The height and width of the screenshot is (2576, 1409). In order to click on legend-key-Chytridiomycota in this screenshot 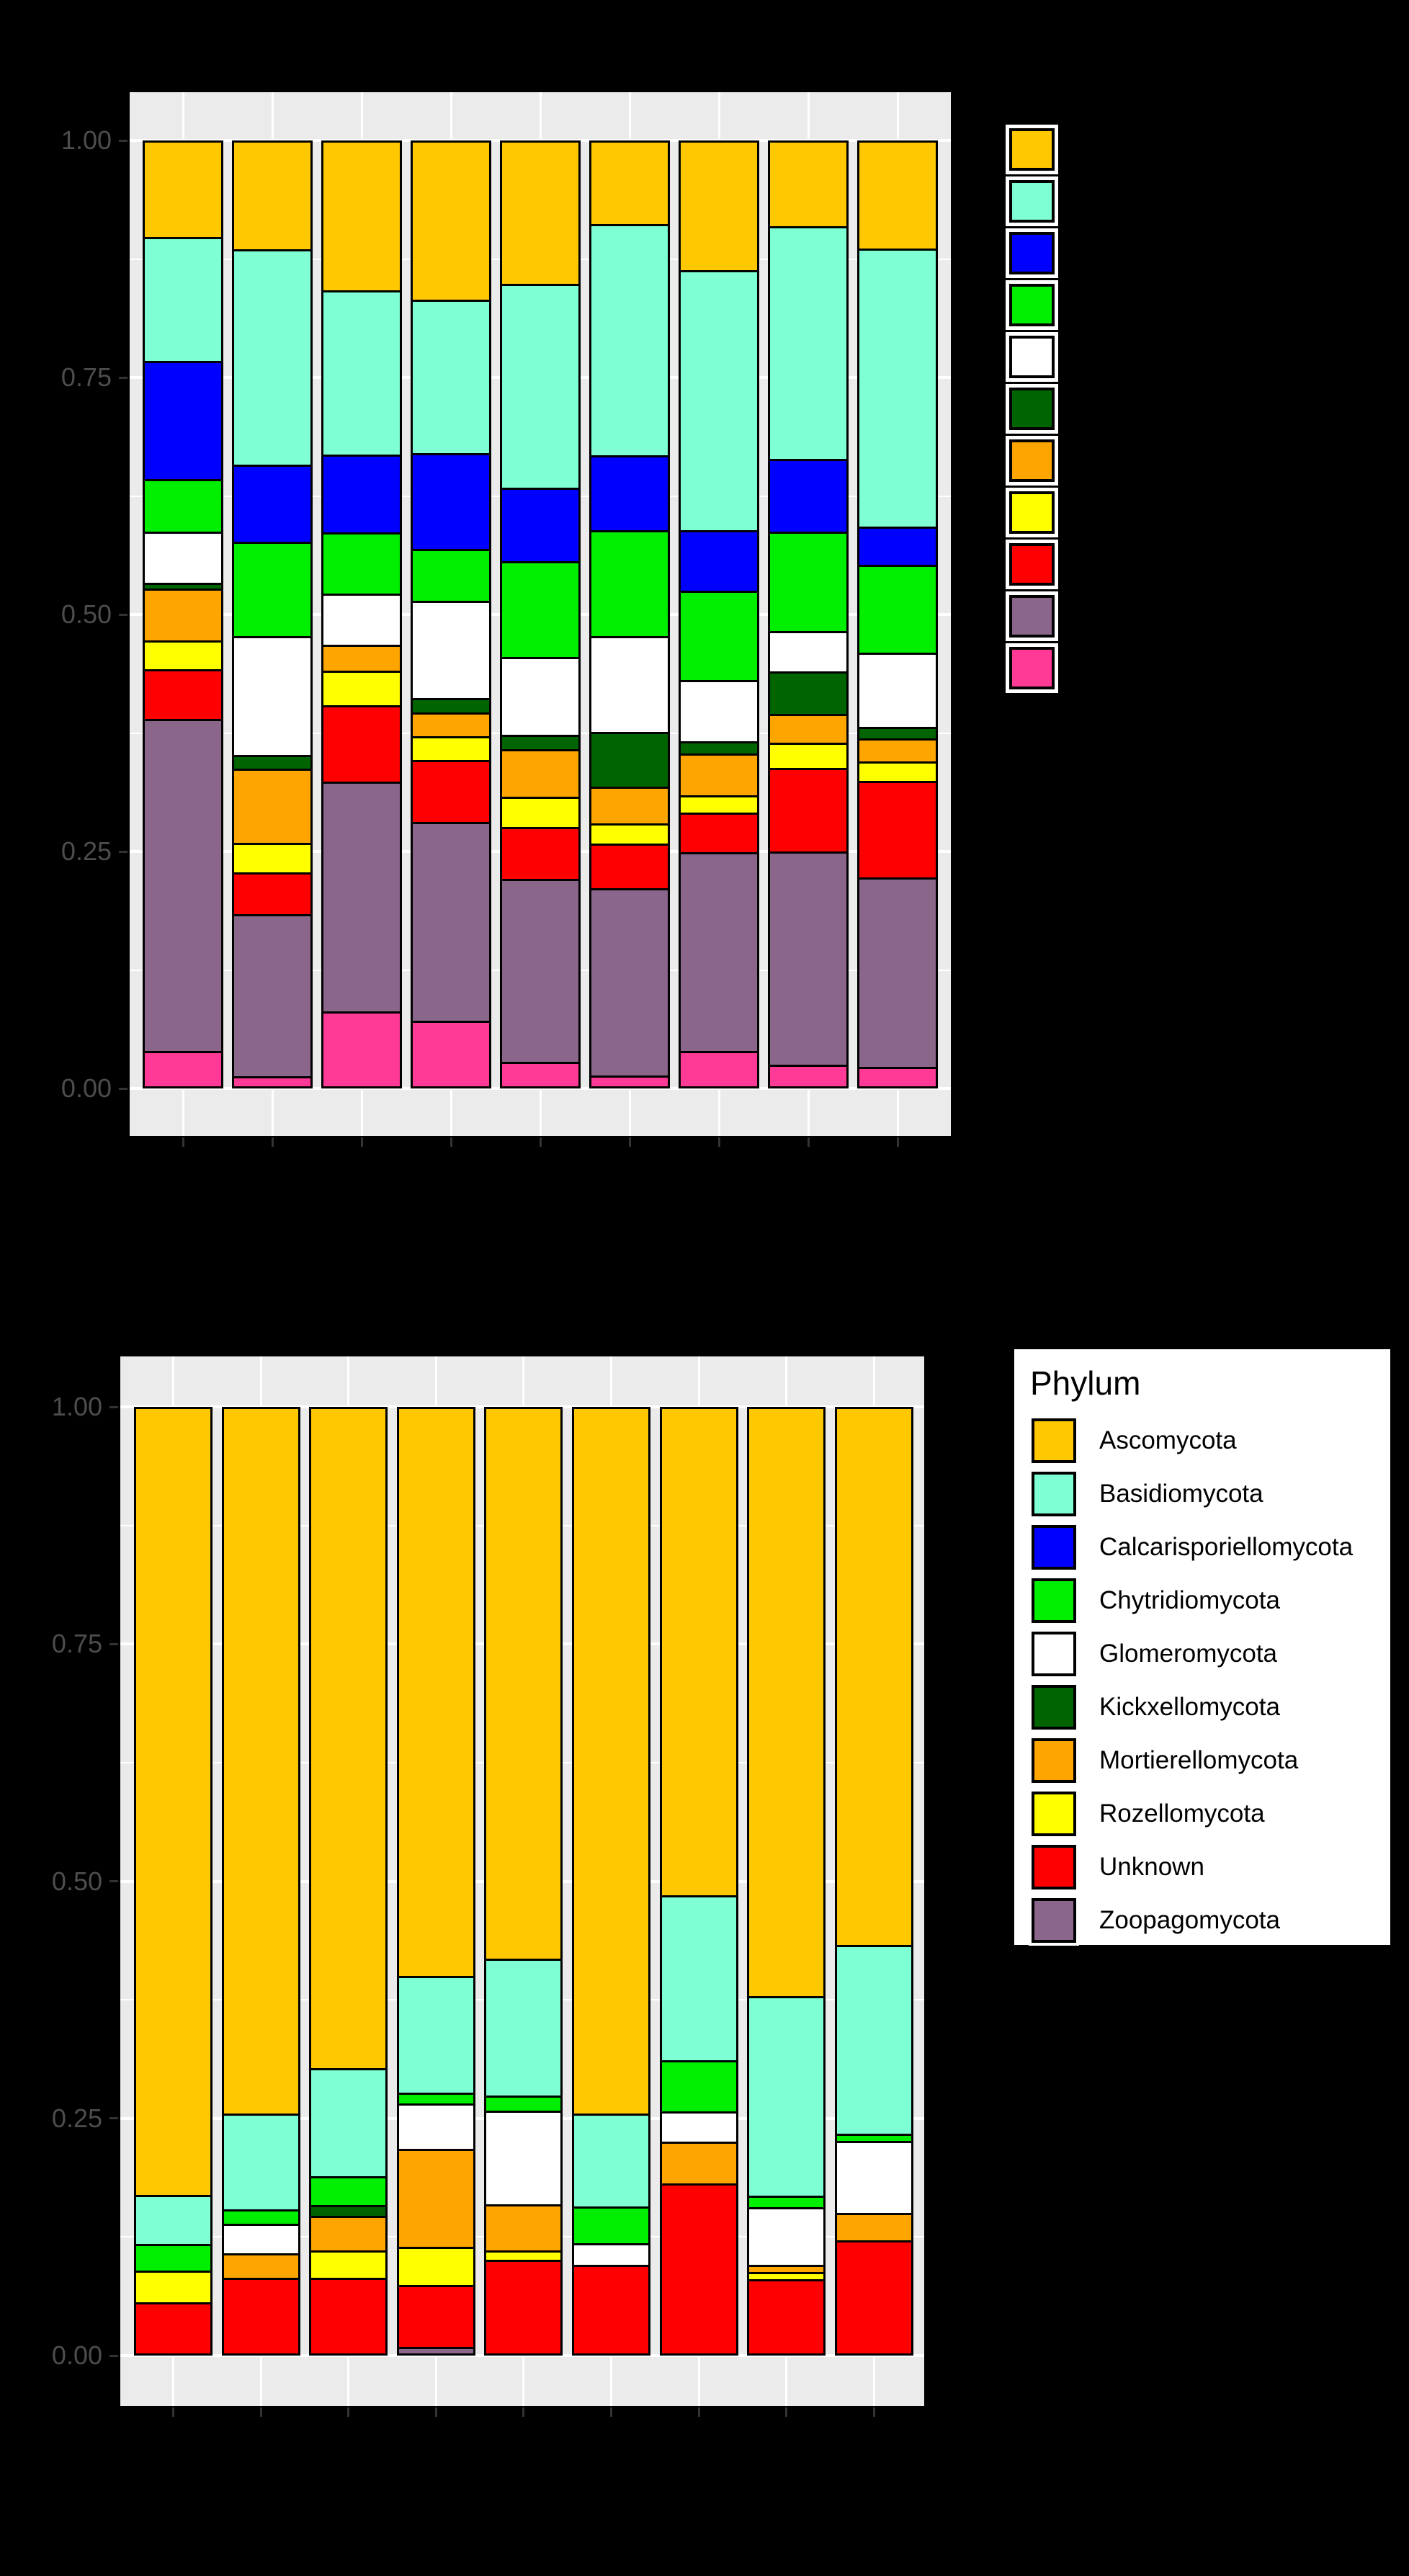, I will do `click(1054, 1600)`.